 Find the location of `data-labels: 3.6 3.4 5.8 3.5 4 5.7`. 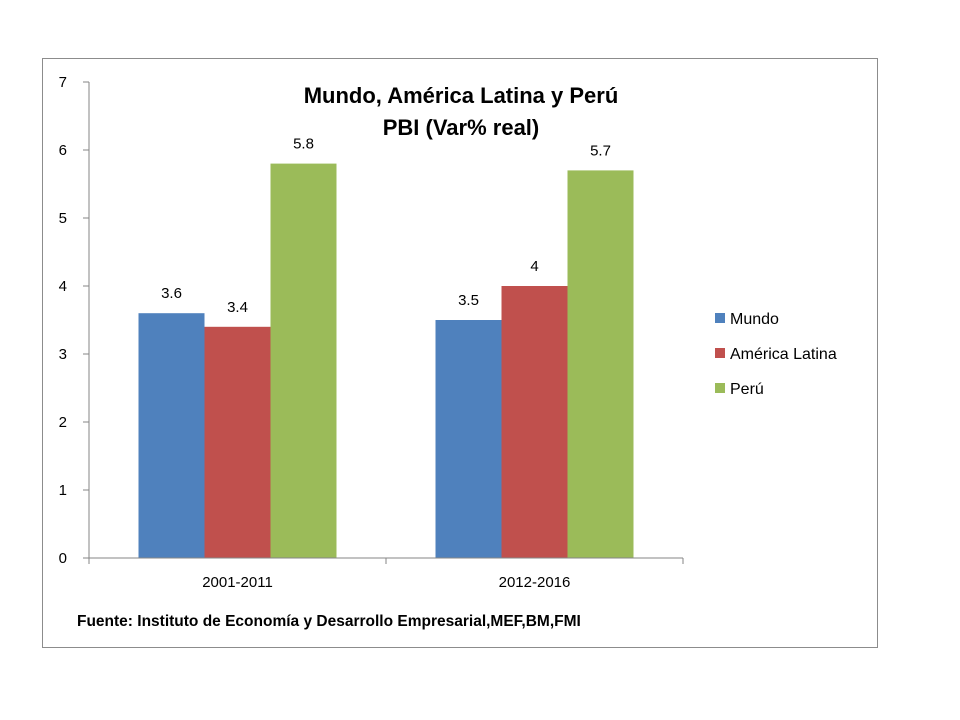

data-labels: 3.6 3.4 5.8 3.5 4 5.7 is located at coordinates (386, 226).